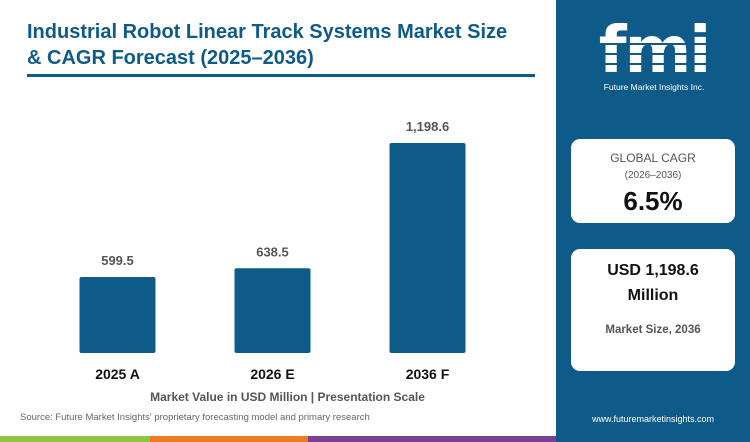 The height and width of the screenshot is (442, 750). I want to click on stripe-purple, so click(432, 439).